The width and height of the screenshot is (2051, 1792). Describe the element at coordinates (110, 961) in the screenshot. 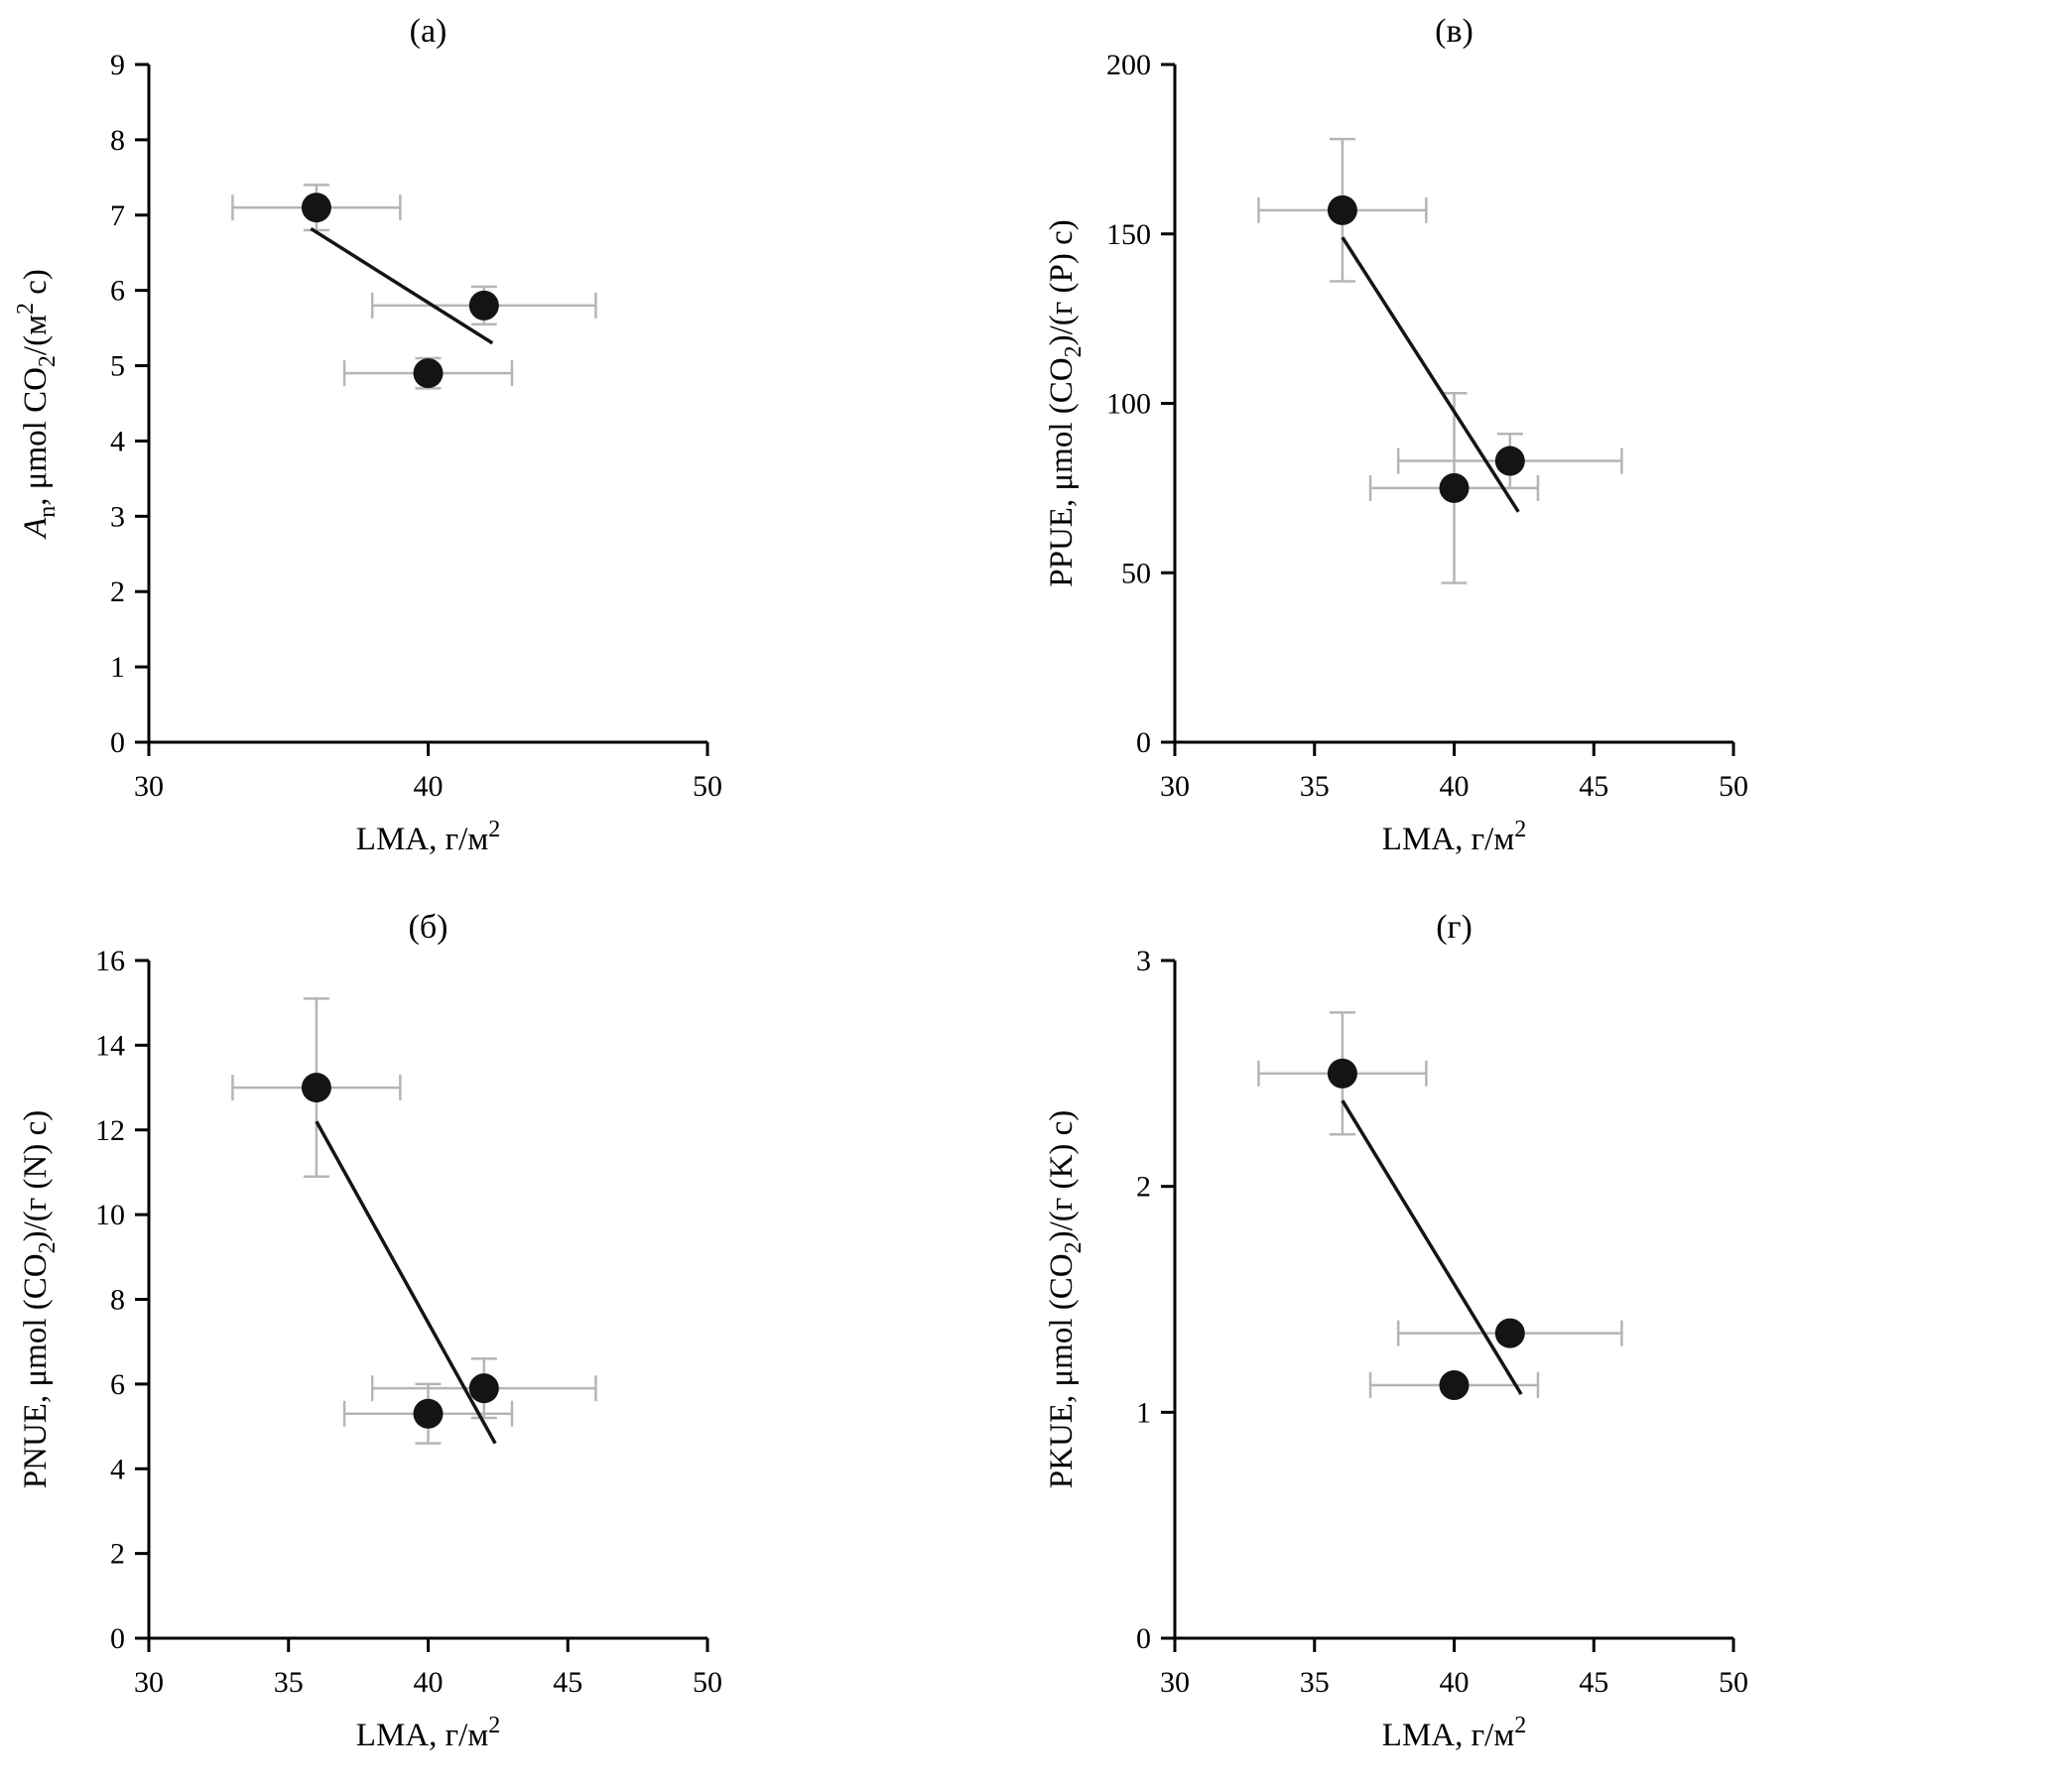

I see `y-tick-label: 16` at that location.